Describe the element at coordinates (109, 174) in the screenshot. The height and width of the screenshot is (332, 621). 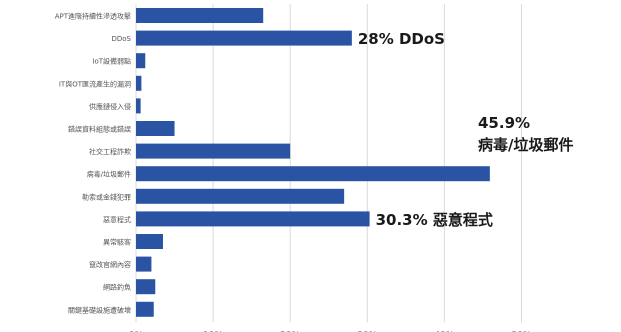
I see `category-label: 病毒/垃圾郵件` at that location.